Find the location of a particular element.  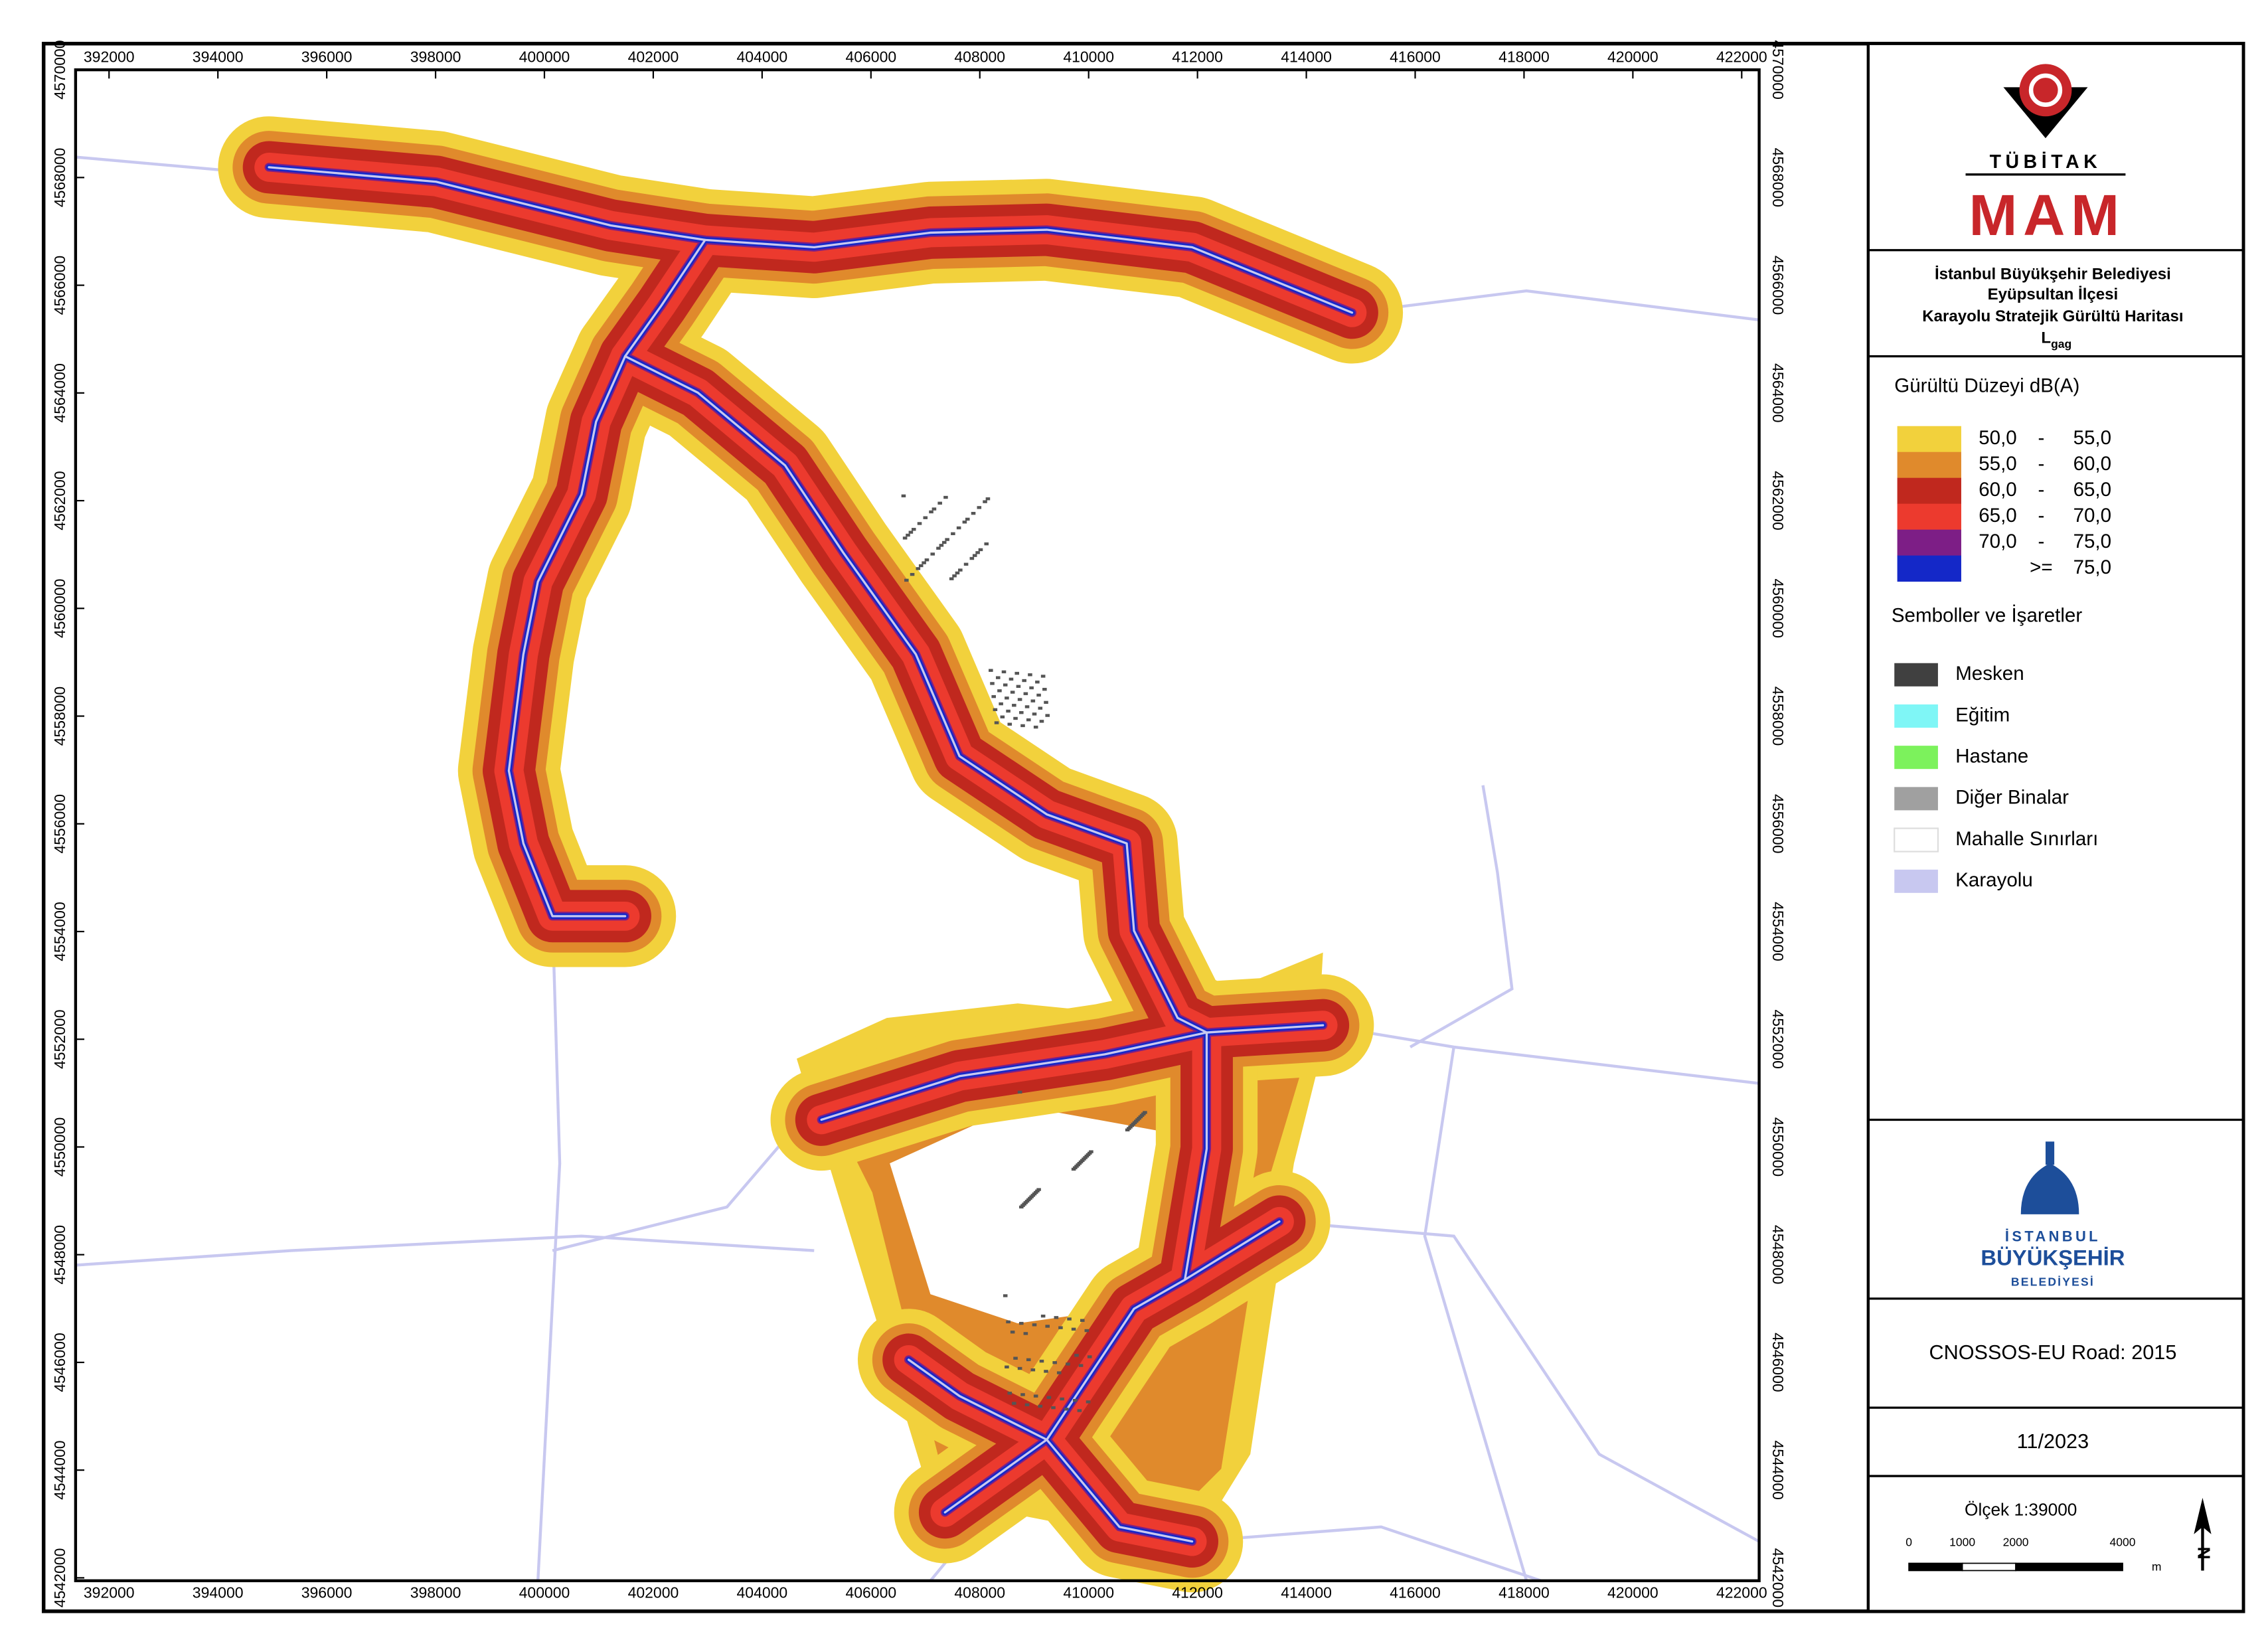

legend-low: 50,0 is located at coordinates (1998, 438).